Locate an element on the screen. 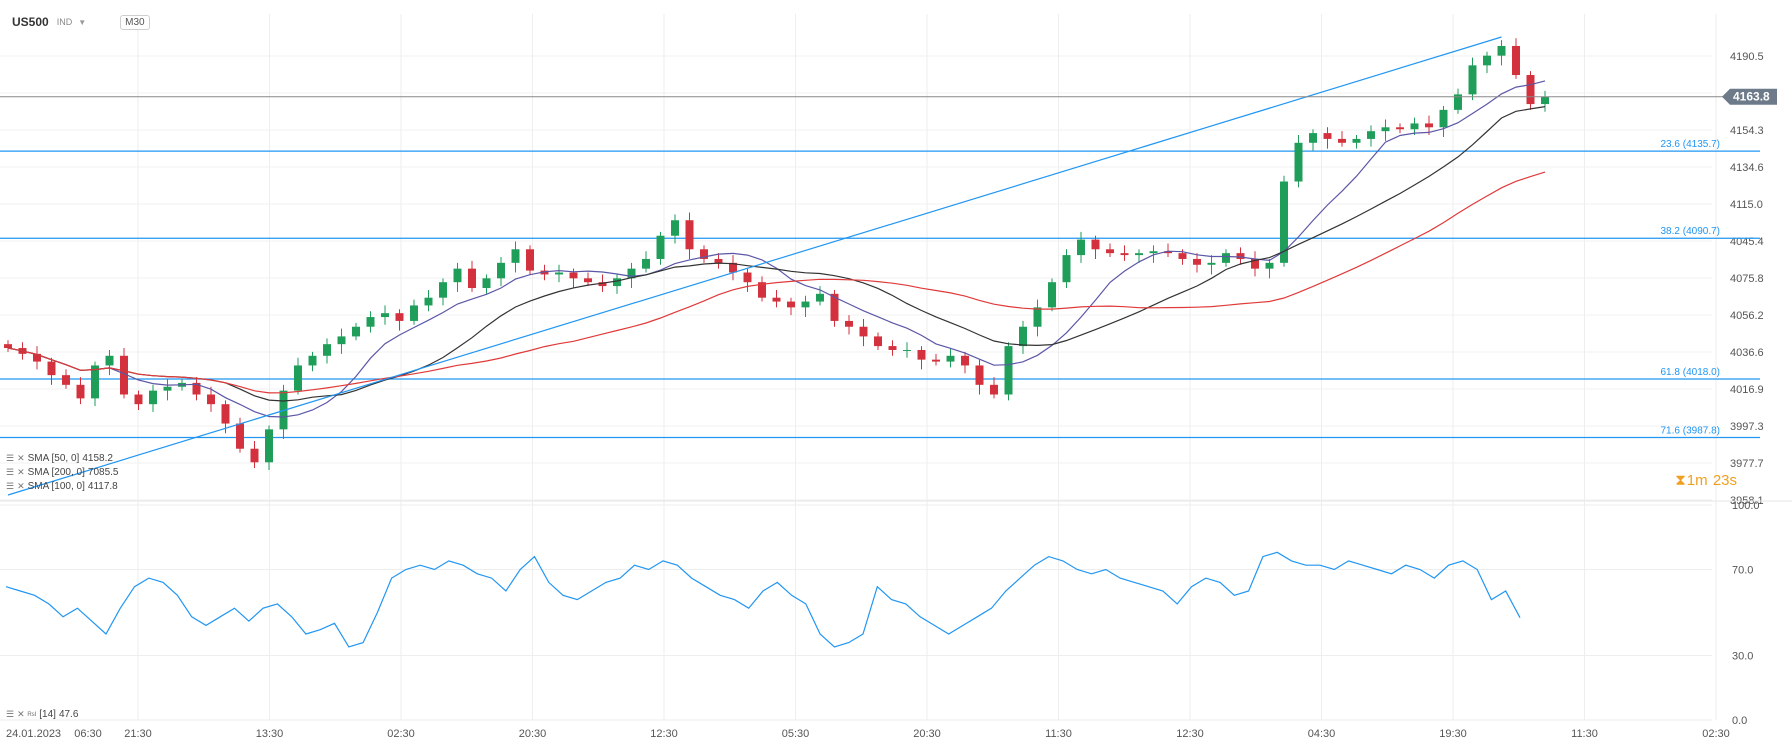 This screenshot has height=750, width=1792. sma-200-legend: ☰ ✕ SMA [200, 0] 7085.5 is located at coordinates (62, 472).